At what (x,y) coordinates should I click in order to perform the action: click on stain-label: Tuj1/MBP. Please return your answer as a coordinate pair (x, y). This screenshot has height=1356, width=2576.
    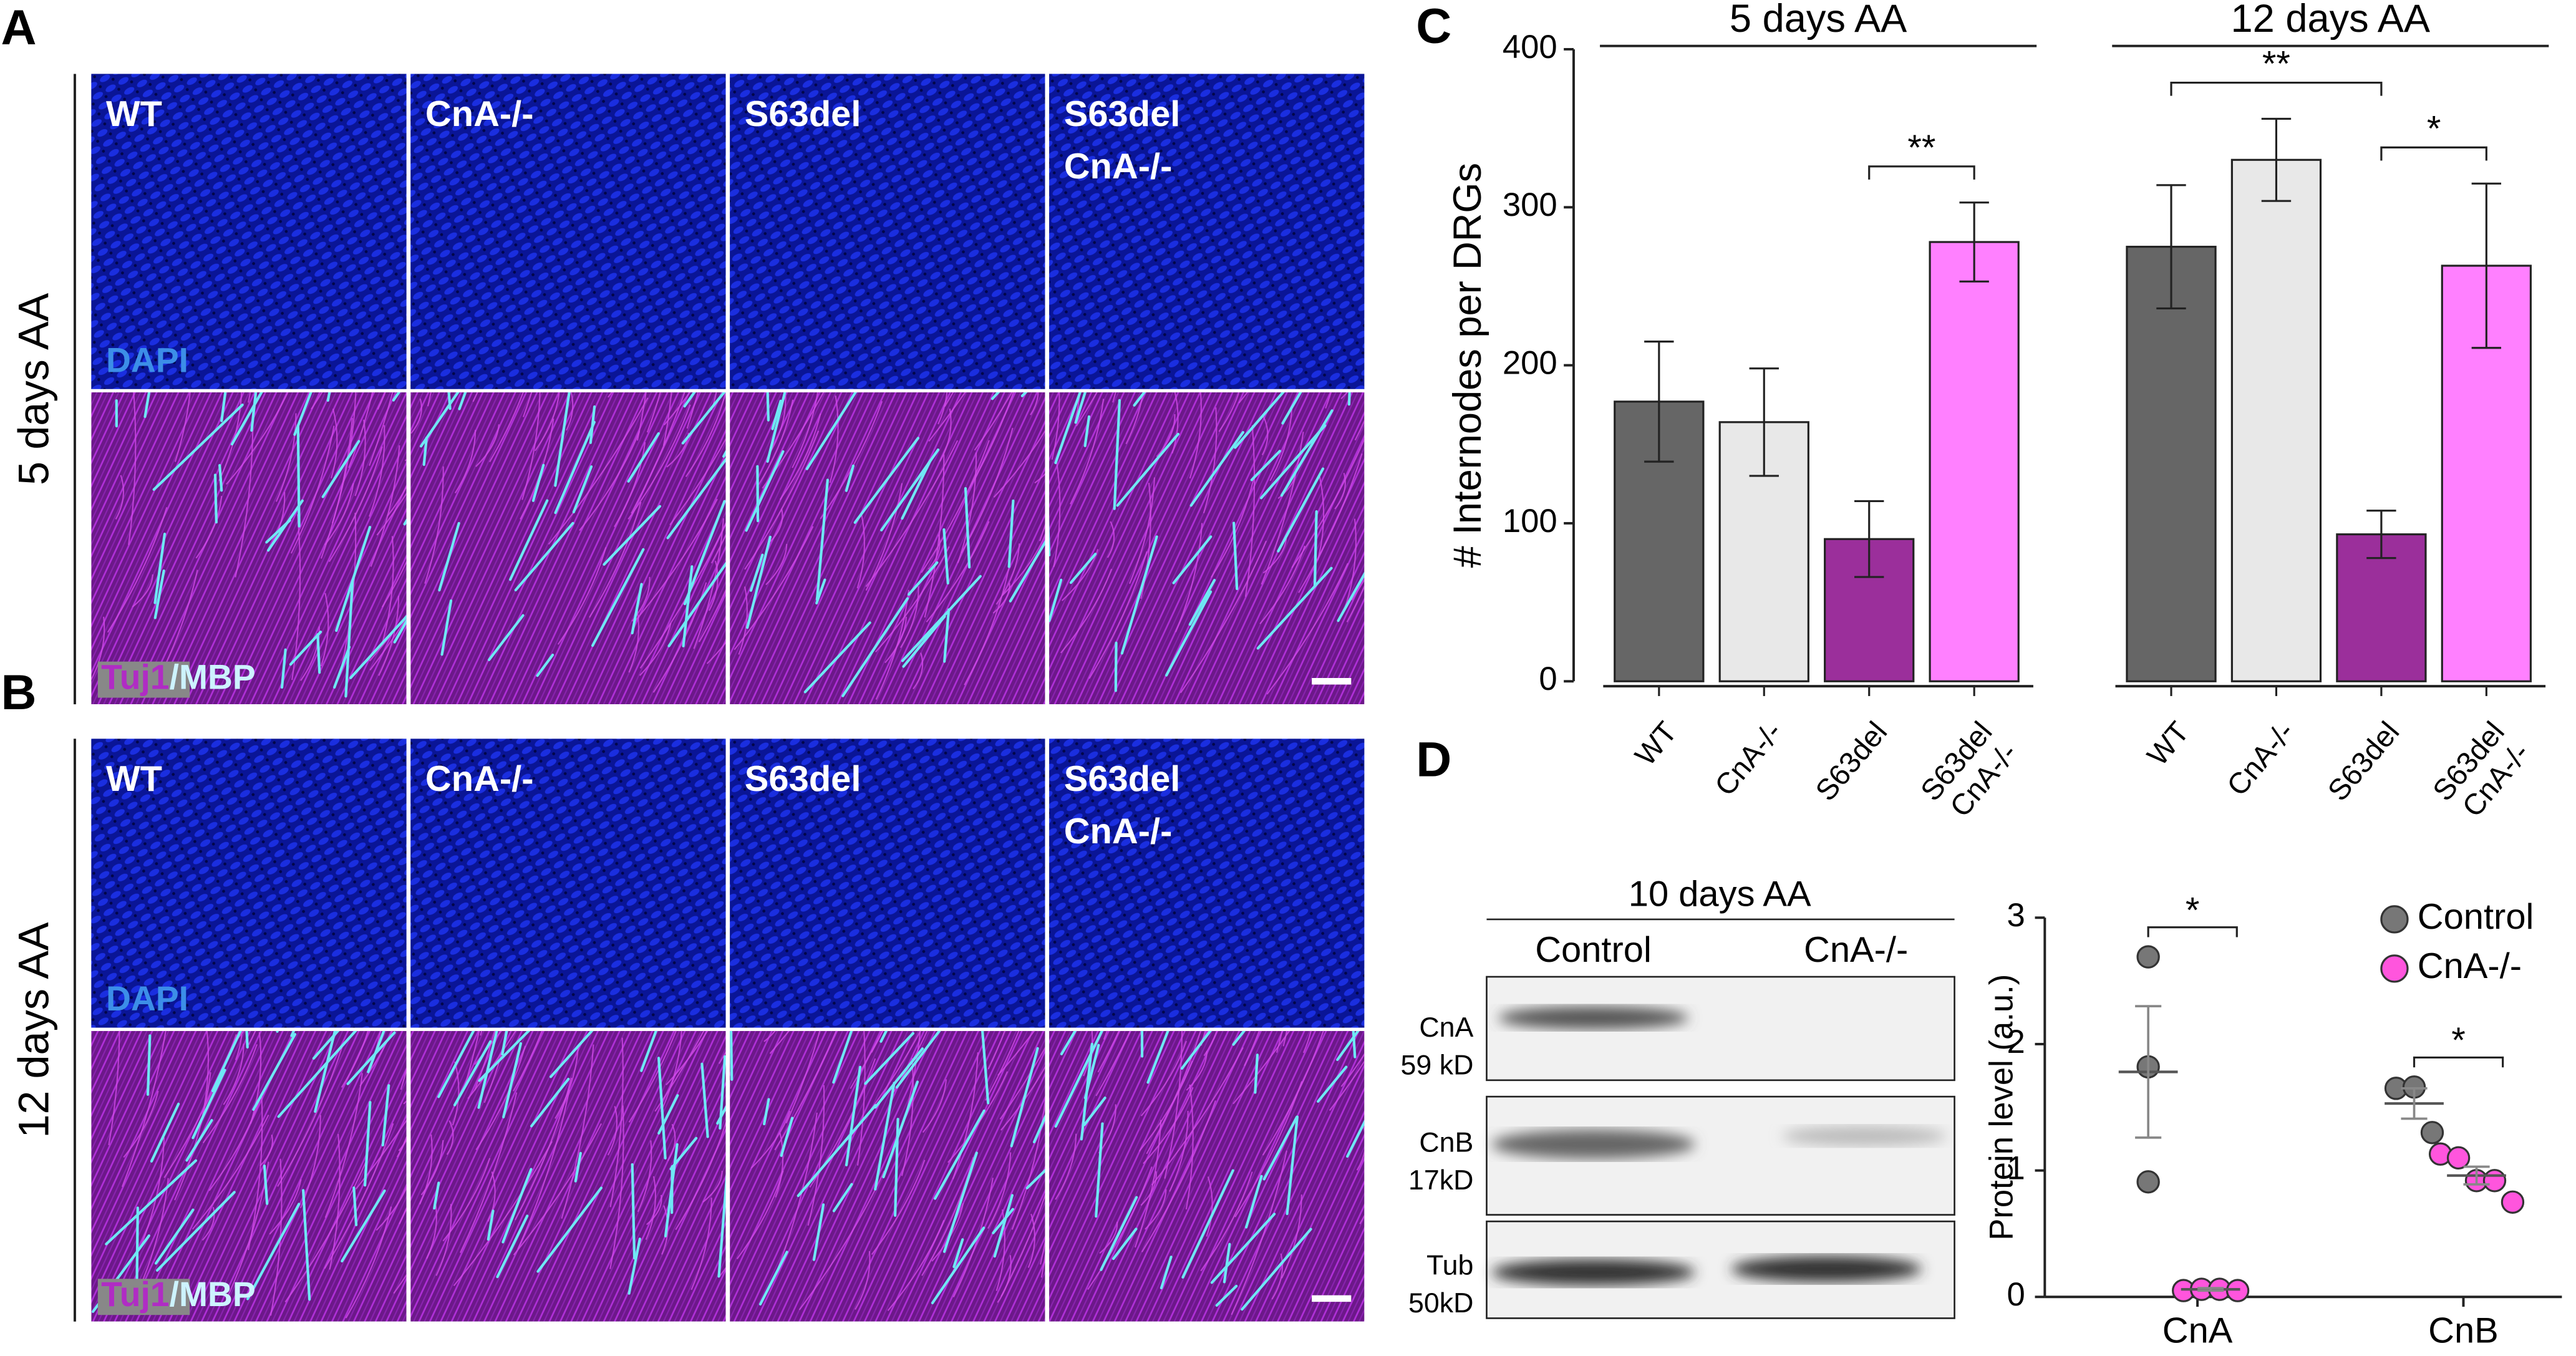
    Looking at the image, I should click on (179, 1294).